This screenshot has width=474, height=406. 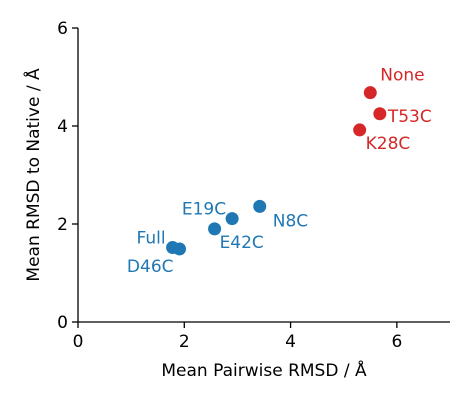 What do you see at coordinates (150, 267) in the screenshot?
I see `point-label-d46c: D46C` at bounding box center [150, 267].